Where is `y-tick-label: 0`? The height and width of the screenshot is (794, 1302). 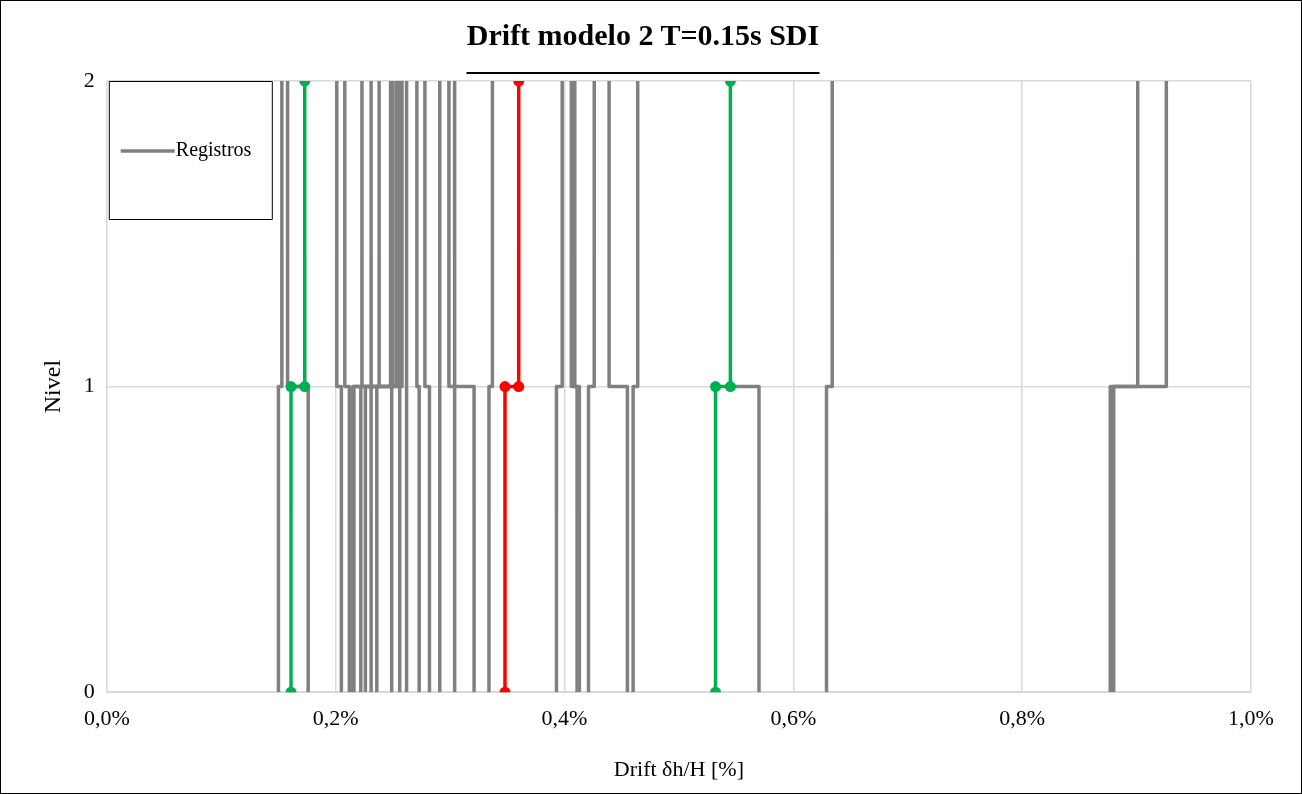
y-tick-label: 0 is located at coordinates (89, 690).